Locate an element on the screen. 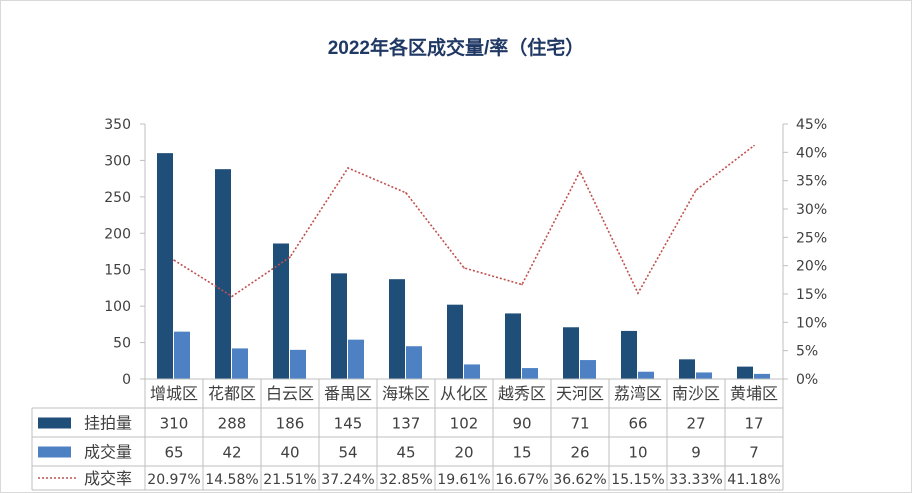  category-label: 海珠区 is located at coordinates (406, 393).